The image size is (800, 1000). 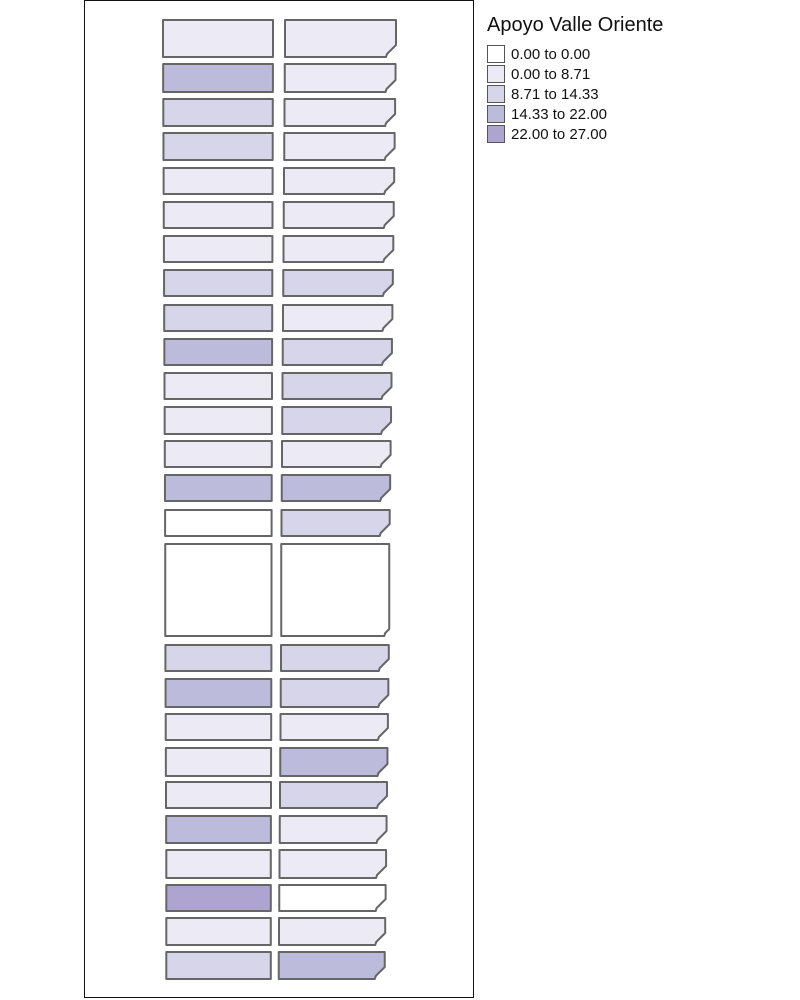 I want to click on legend-item: 22.00 to 27.00, so click(x=575, y=134).